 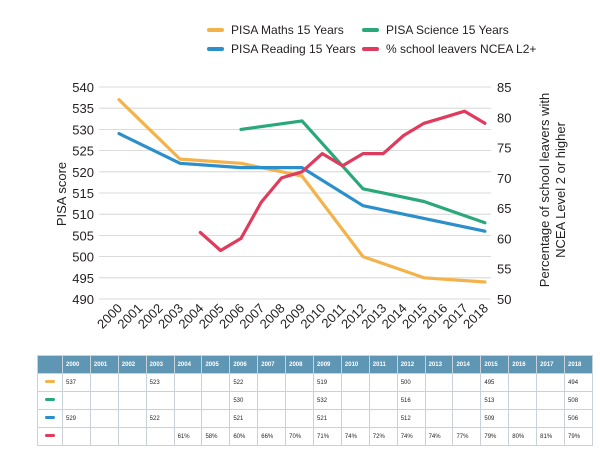 What do you see at coordinates (275, 30) in the screenshot?
I see `legend-item-maths: PISA Maths 15 Years` at bounding box center [275, 30].